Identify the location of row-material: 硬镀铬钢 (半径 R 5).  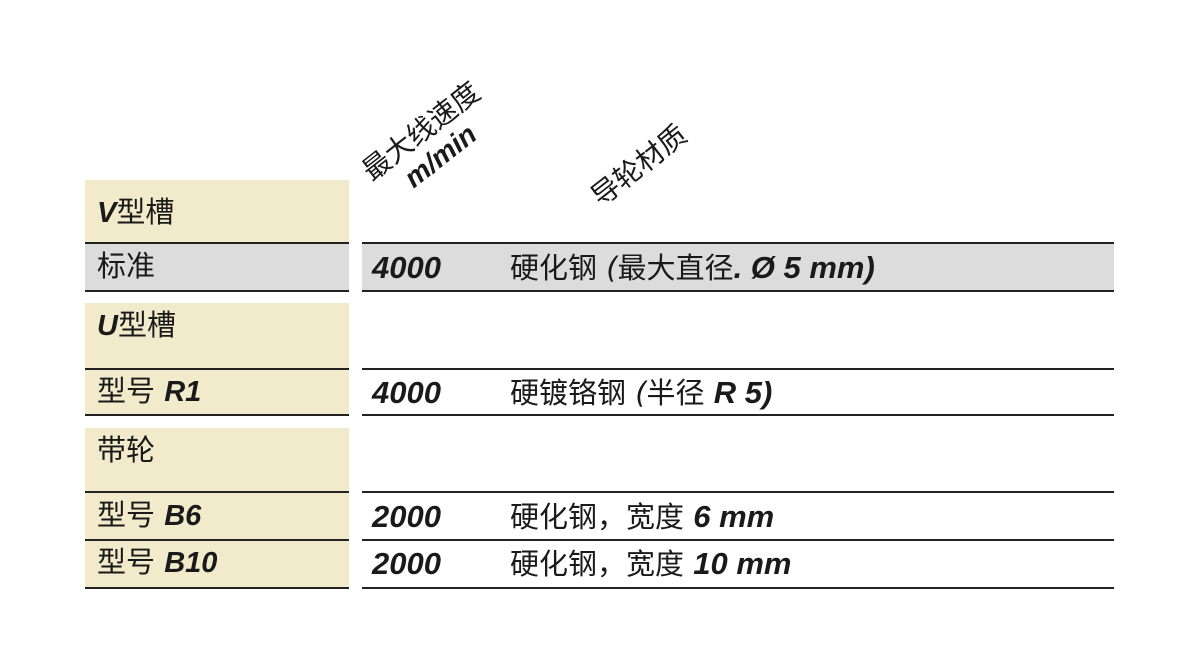
(641, 392).